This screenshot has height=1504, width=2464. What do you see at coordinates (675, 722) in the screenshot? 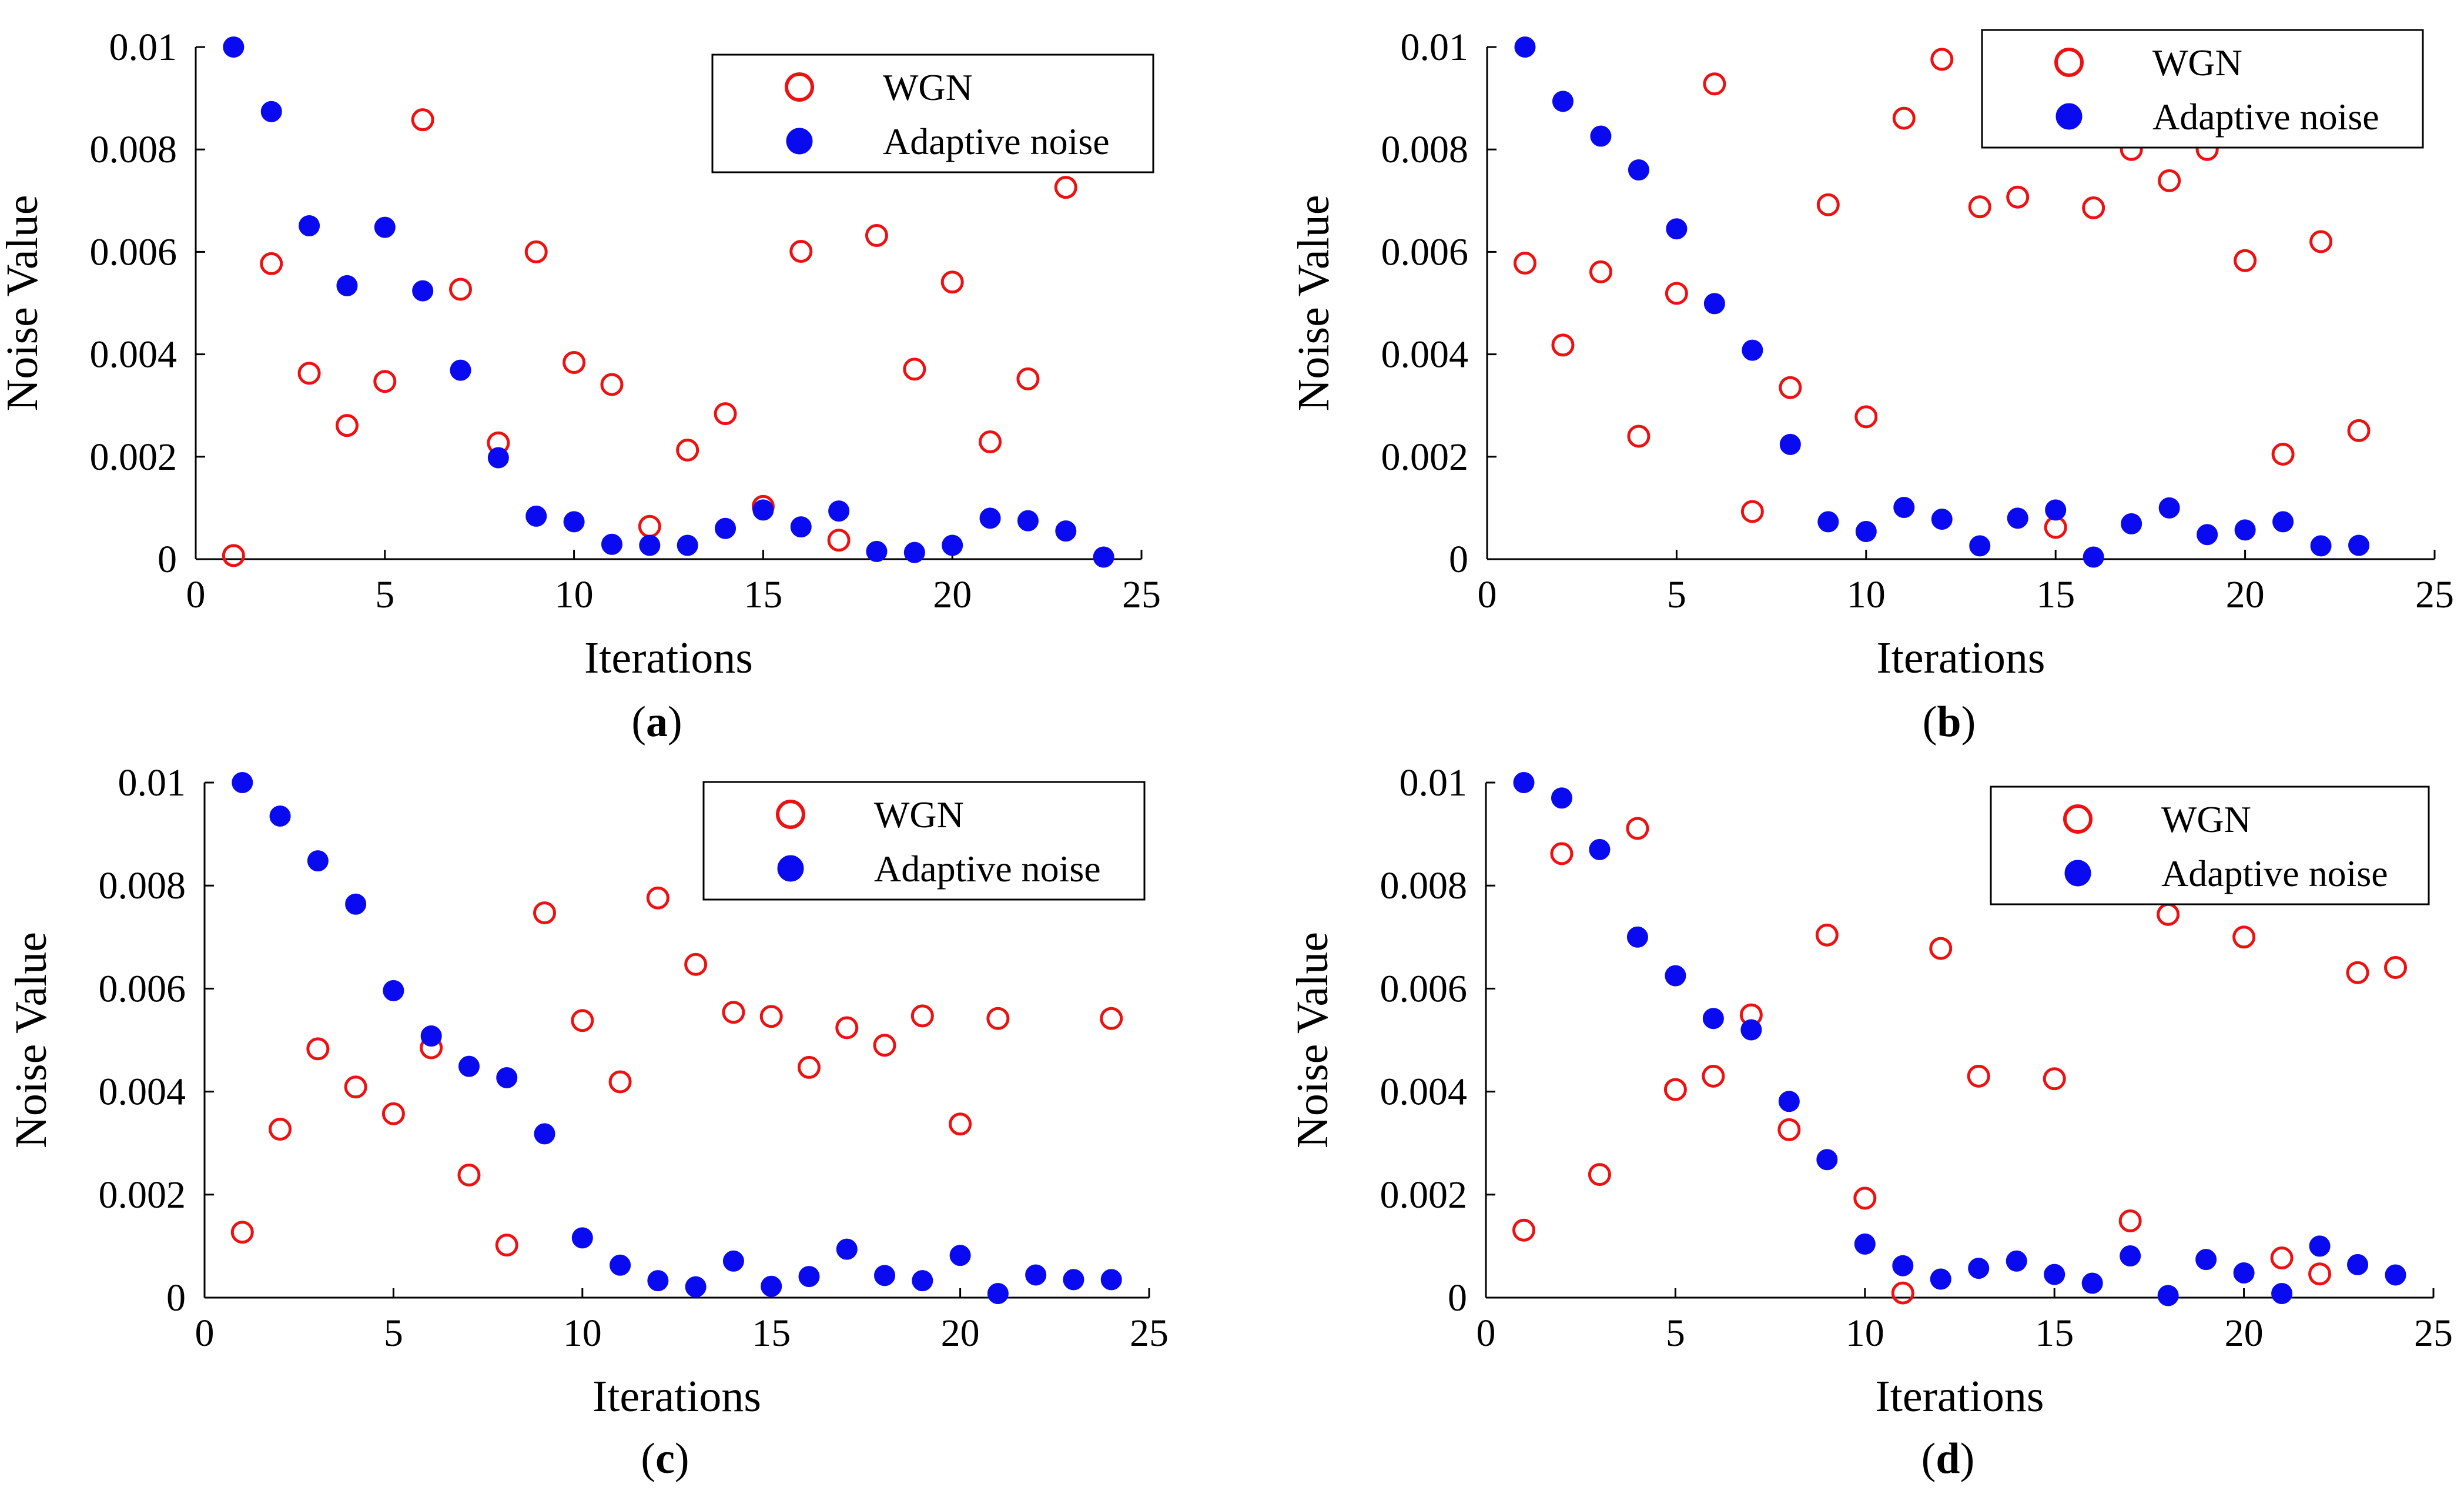
I see `caption-close: )` at bounding box center [675, 722].